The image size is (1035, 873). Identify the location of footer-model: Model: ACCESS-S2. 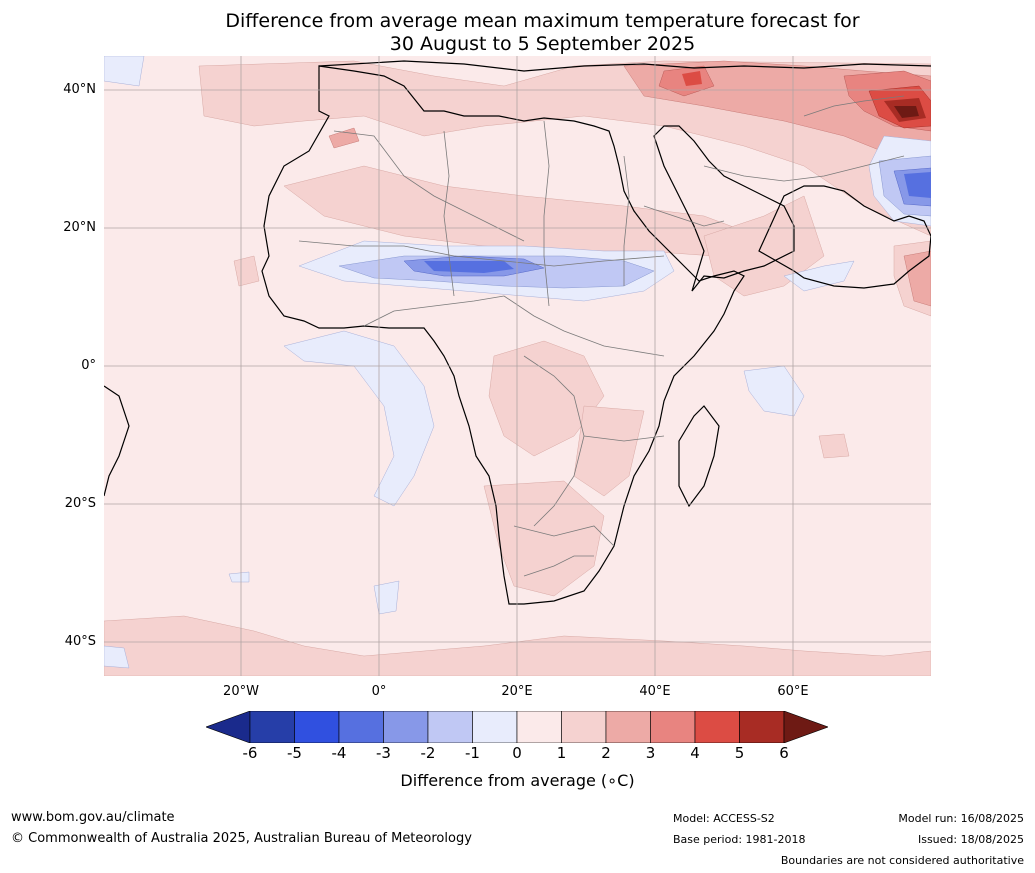
(724, 818).